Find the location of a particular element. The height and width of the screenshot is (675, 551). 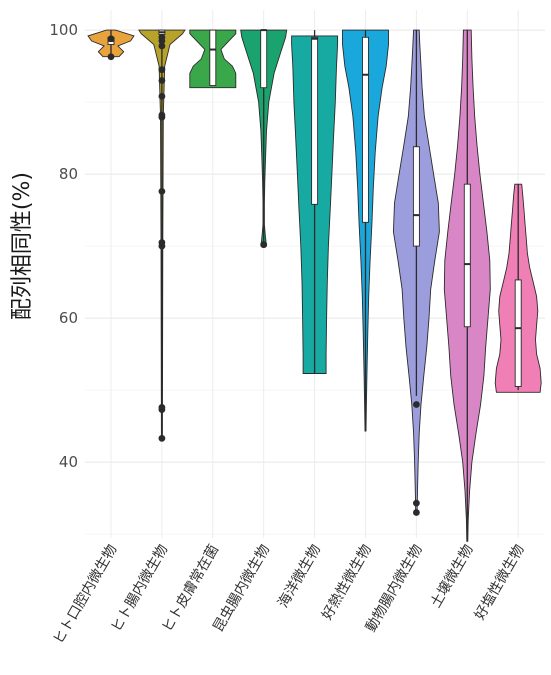

y-axis-ticks: 40 60 80 100 is located at coordinates (63, 246).